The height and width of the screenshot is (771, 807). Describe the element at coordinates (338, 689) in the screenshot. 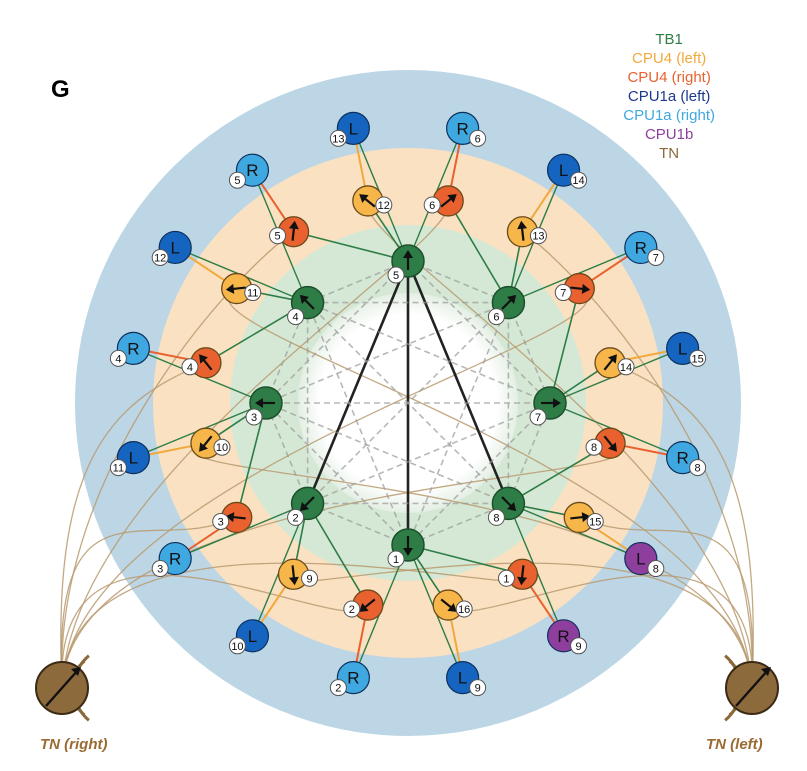

I see `neuron-number: 2` at that location.